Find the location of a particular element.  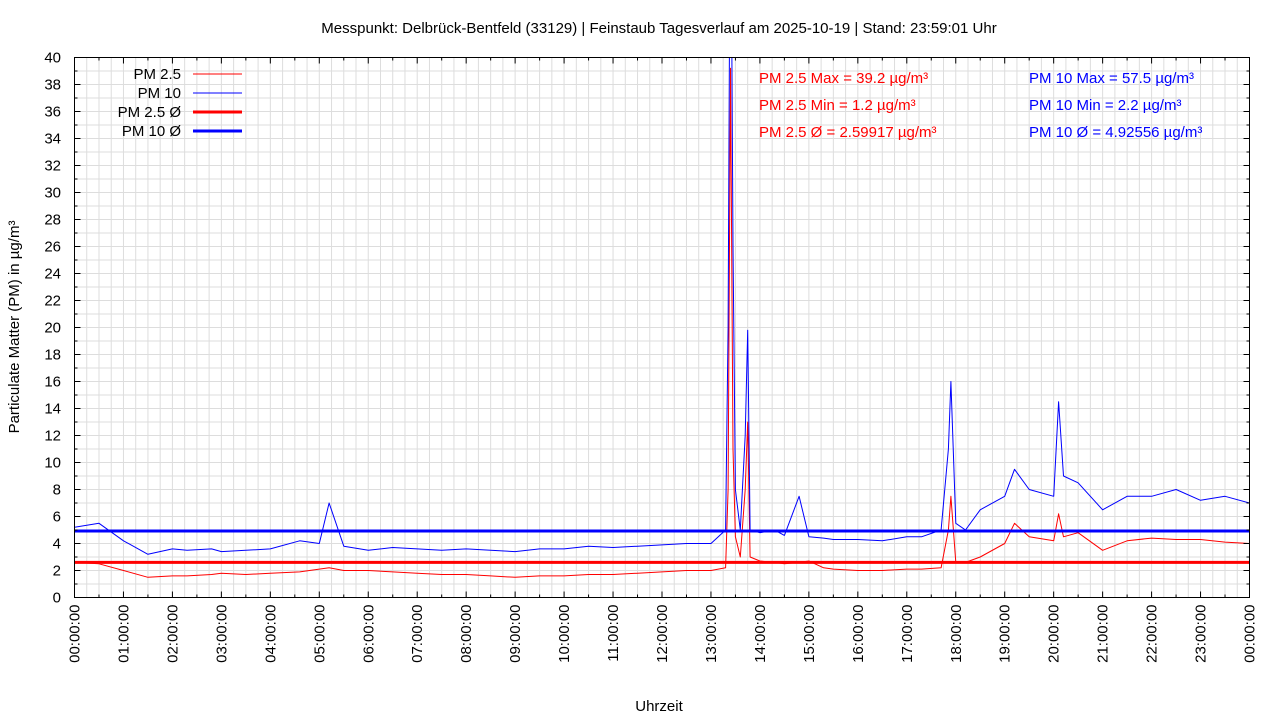

y-tick-label: 16 is located at coordinates (52, 382).